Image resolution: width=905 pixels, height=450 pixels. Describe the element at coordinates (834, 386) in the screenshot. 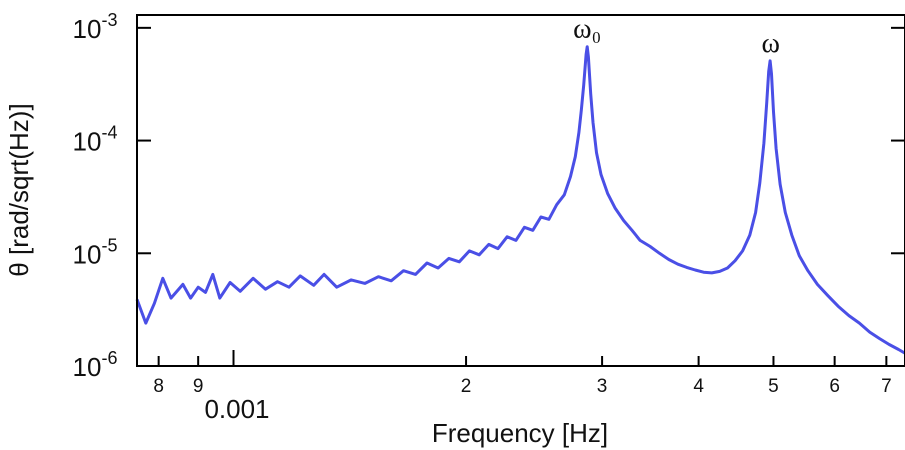

I see `x-tick-label: 6` at that location.